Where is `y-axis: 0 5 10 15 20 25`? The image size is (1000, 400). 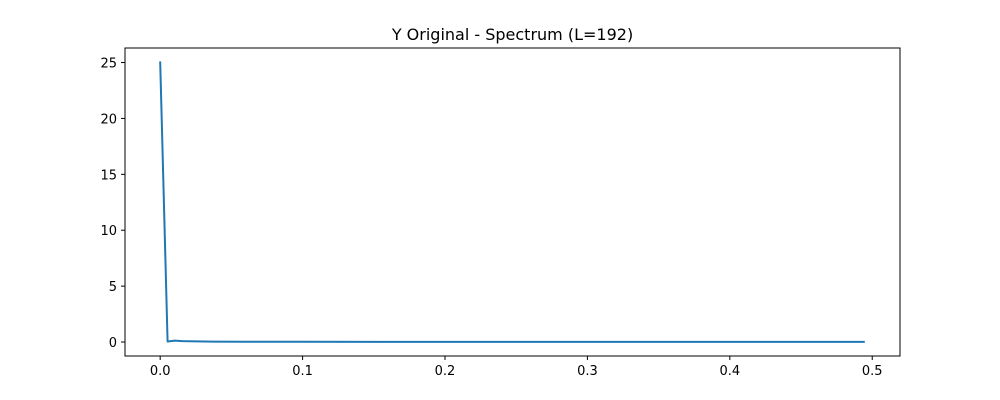 y-axis: 0 5 10 15 20 25 is located at coordinates (112, 204).